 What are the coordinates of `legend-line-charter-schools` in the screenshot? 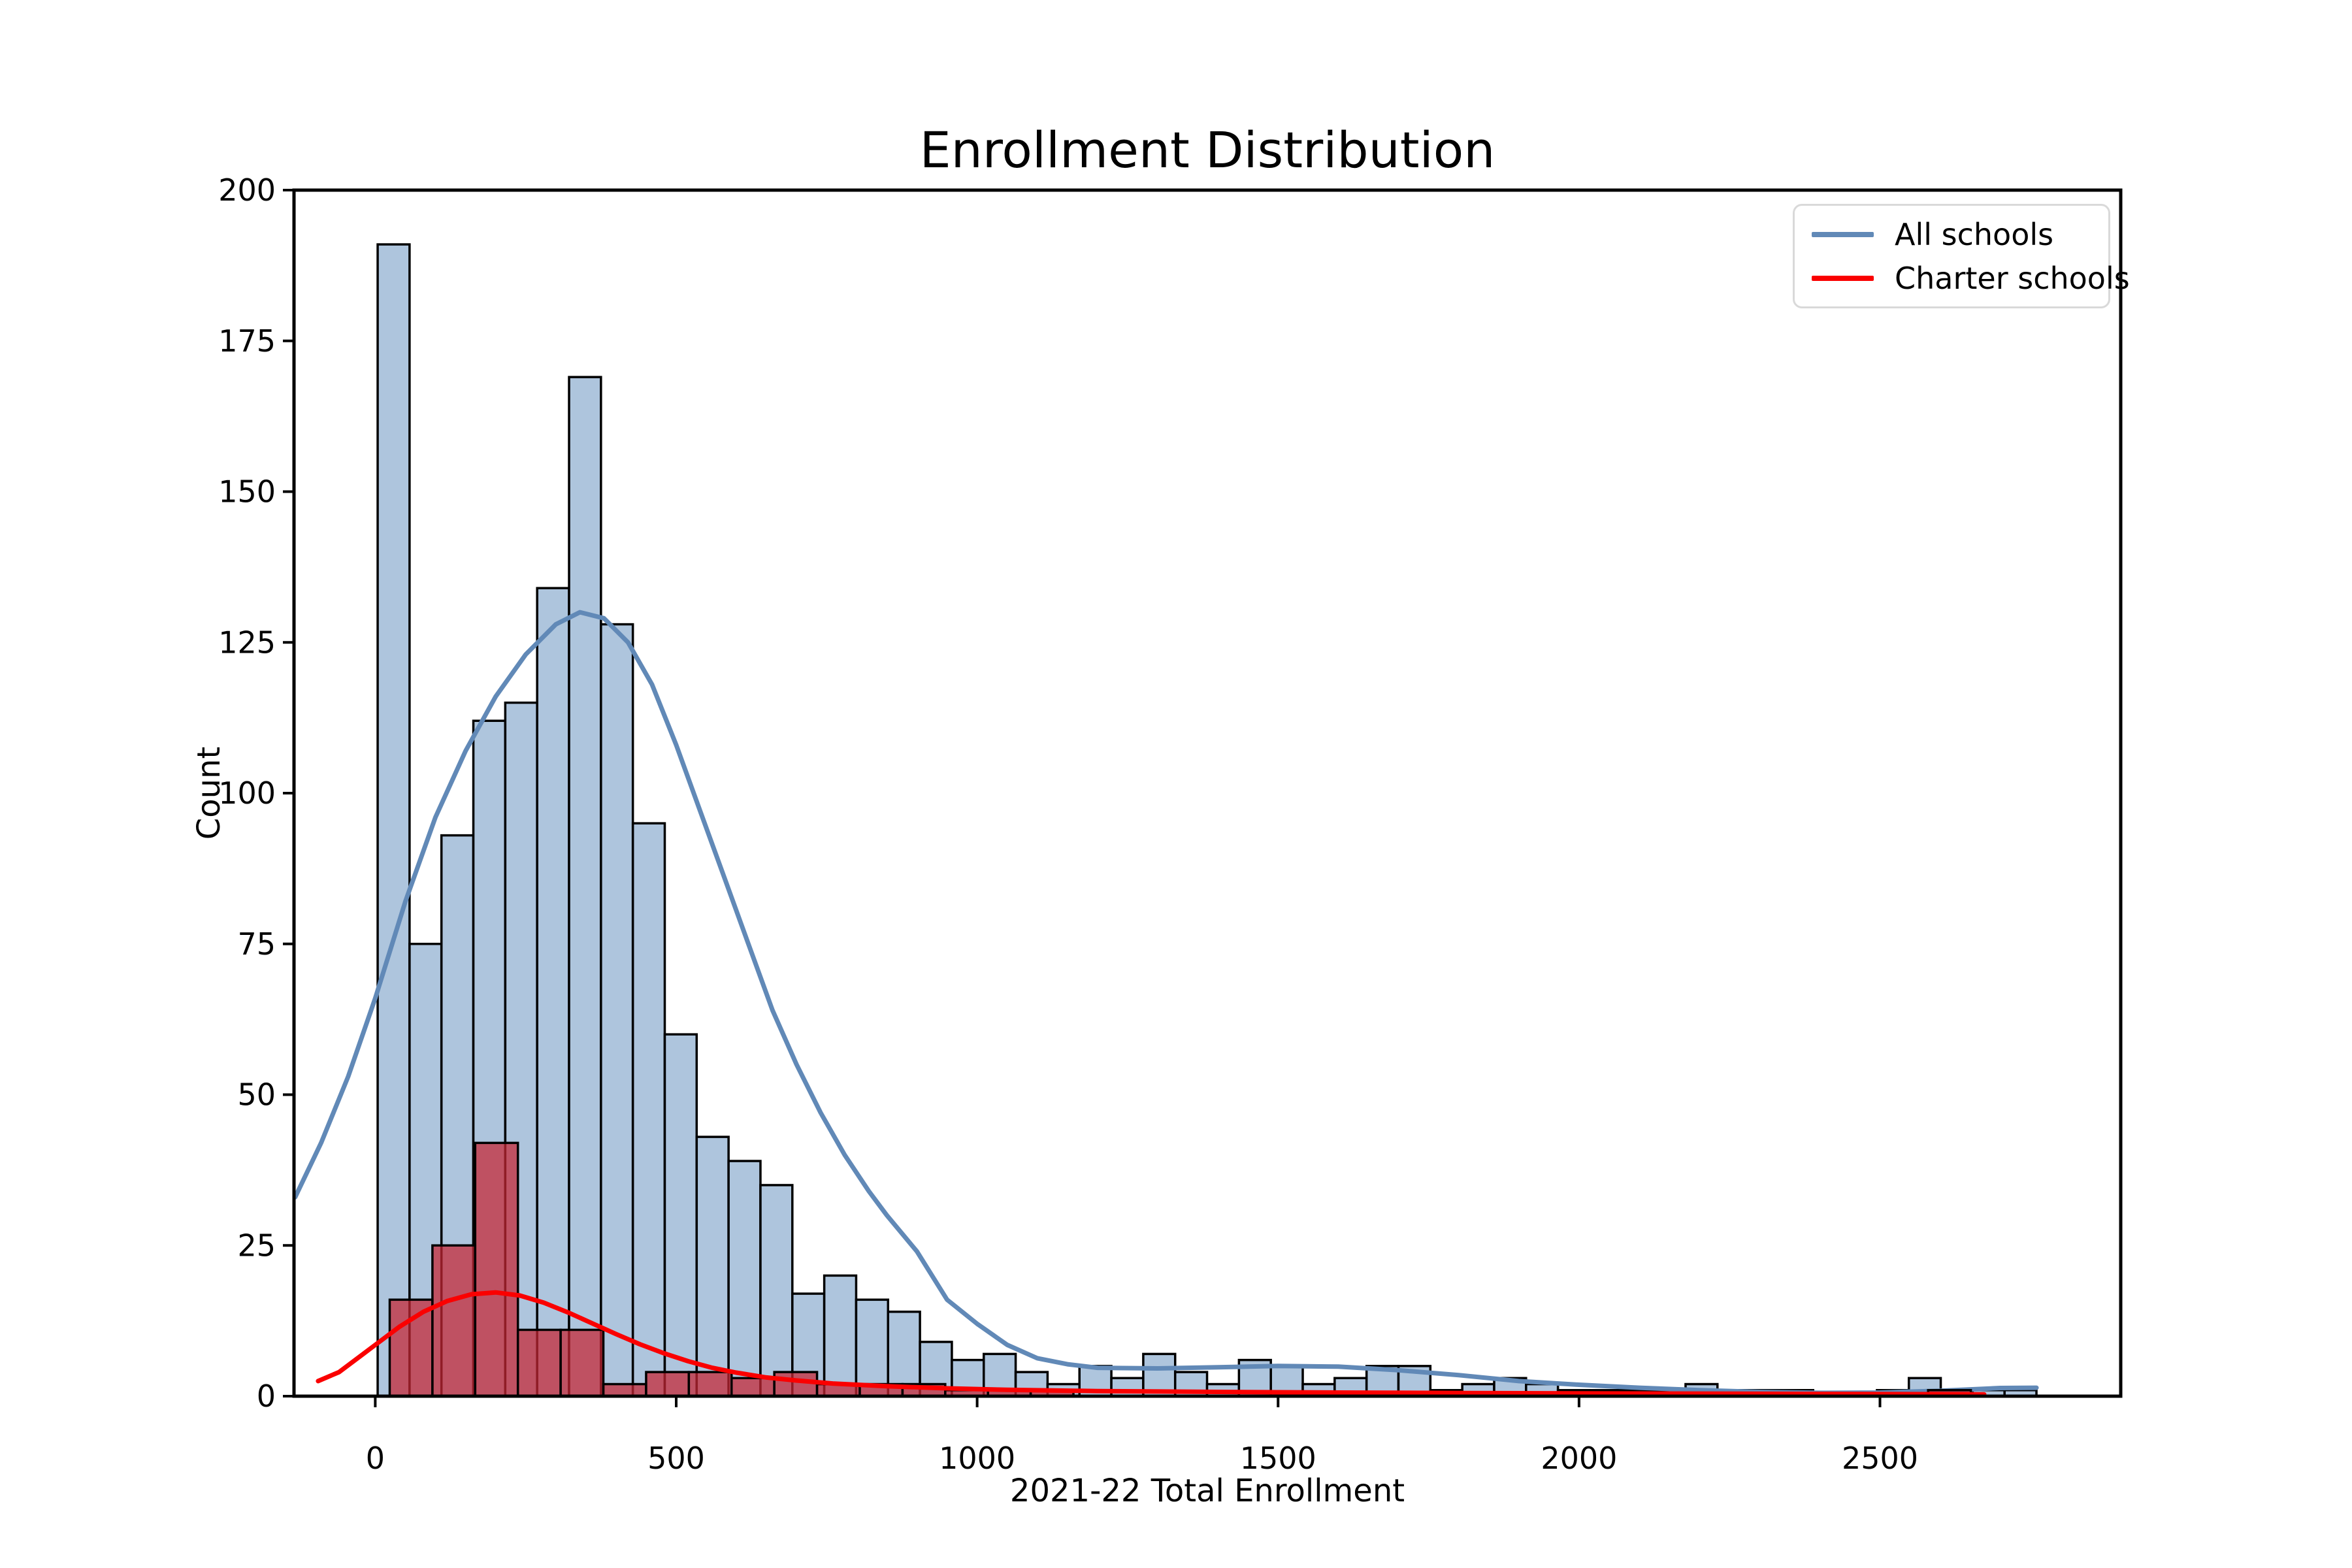 It's located at (1843, 278).